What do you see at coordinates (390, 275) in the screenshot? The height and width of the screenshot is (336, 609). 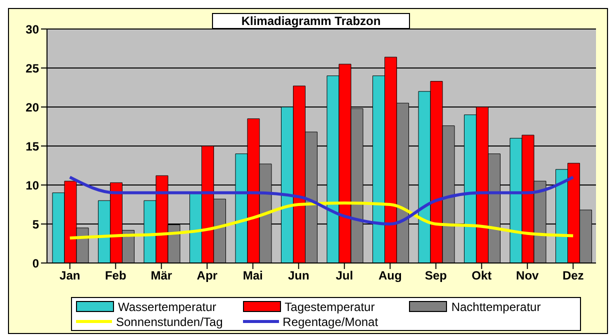 I see `x-tick-label: Aug` at bounding box center [390, 275].